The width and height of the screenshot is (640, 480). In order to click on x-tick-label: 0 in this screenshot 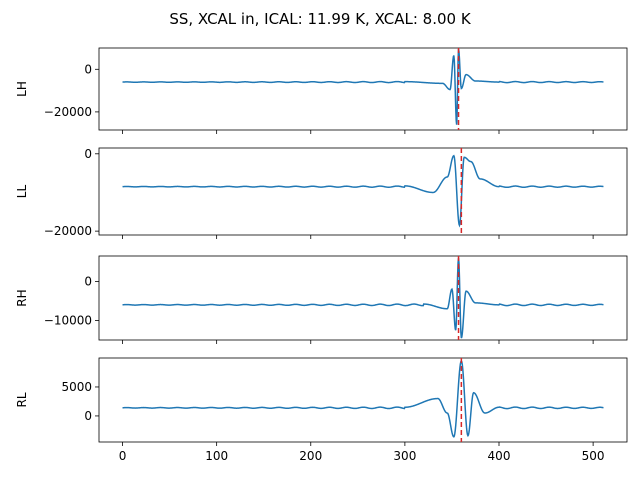, I will do `click(123, 456)`.